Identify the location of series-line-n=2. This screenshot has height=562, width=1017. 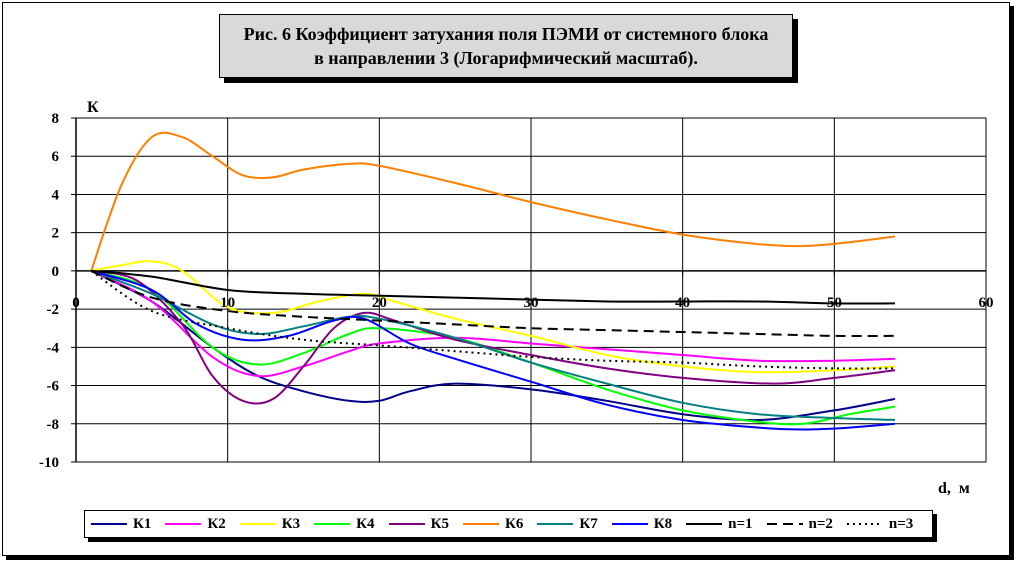
(493, 303).